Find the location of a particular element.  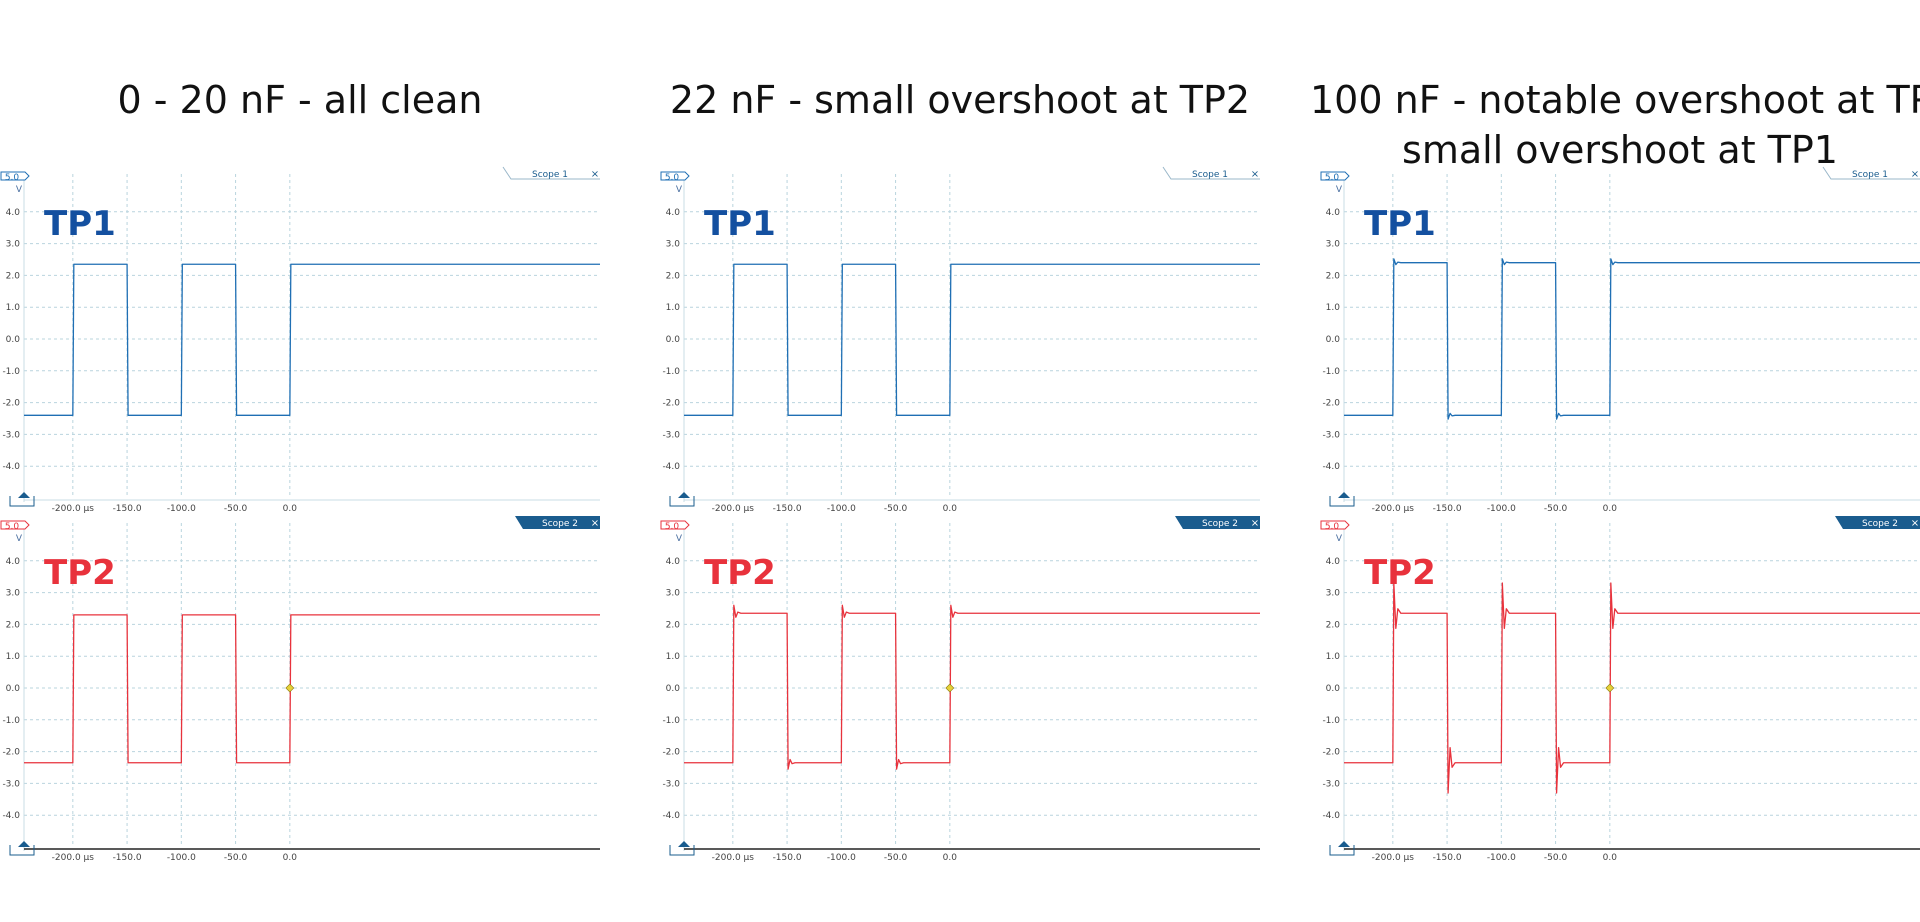

panel-title-3-line-1: 100 nF - notable overshoot at TP2, is located at coordinates (1615, 100).